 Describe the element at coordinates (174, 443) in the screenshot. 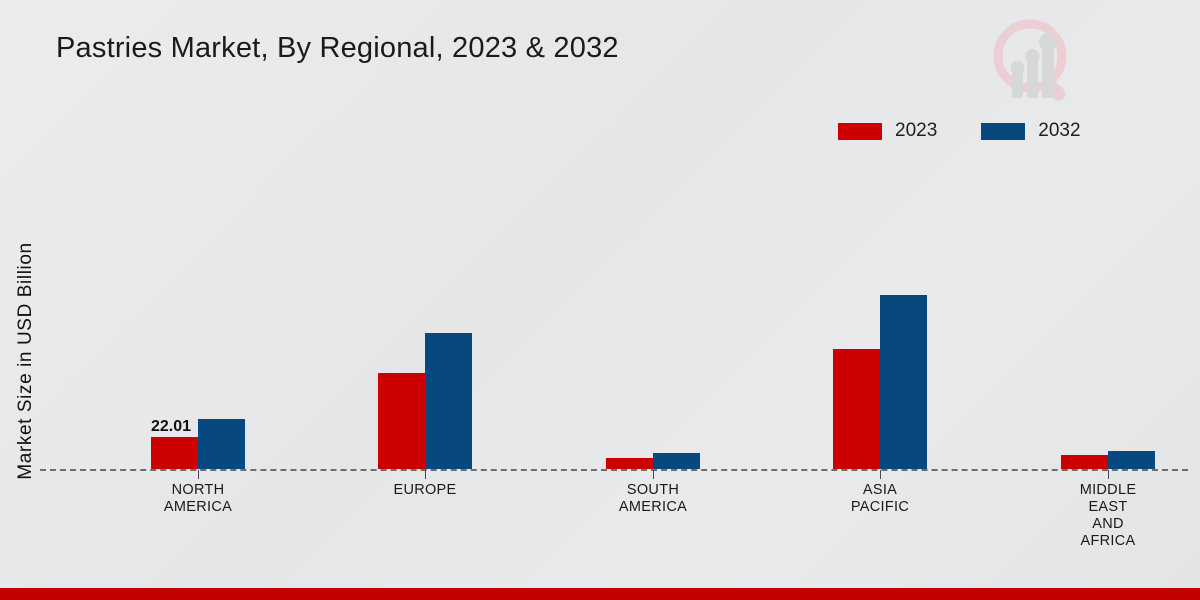

I see `bar-2023-north-america: 22.01` at that location.